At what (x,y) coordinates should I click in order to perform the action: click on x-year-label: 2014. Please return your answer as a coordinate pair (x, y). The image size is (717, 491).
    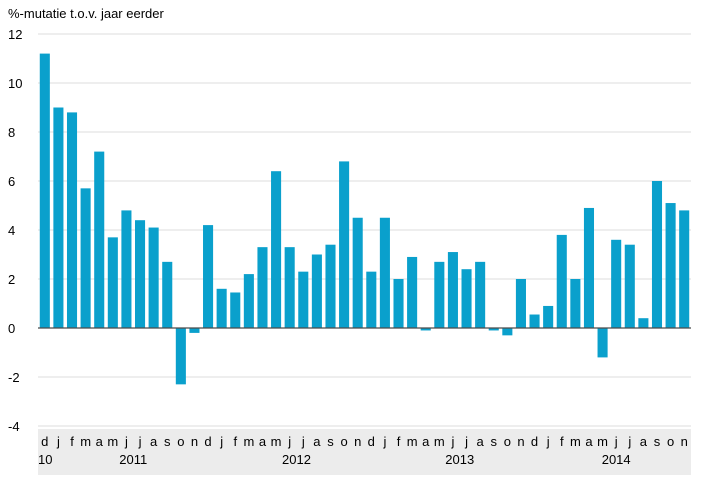
    Looking at the image, I should click on (616, 459).